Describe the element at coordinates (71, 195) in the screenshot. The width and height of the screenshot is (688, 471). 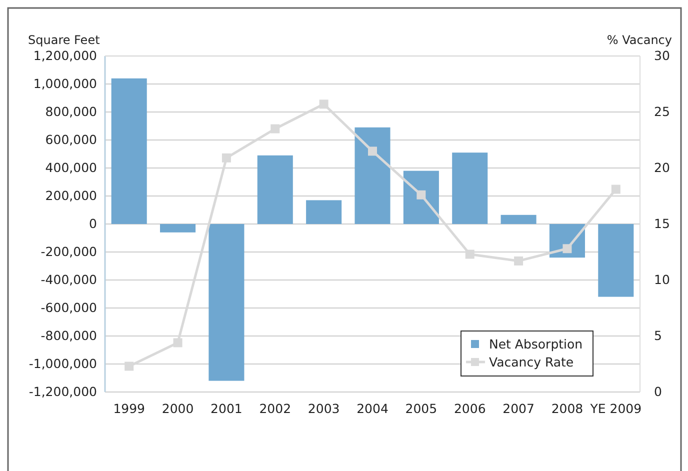
I see `y-tick-label: 200,000` at that location.